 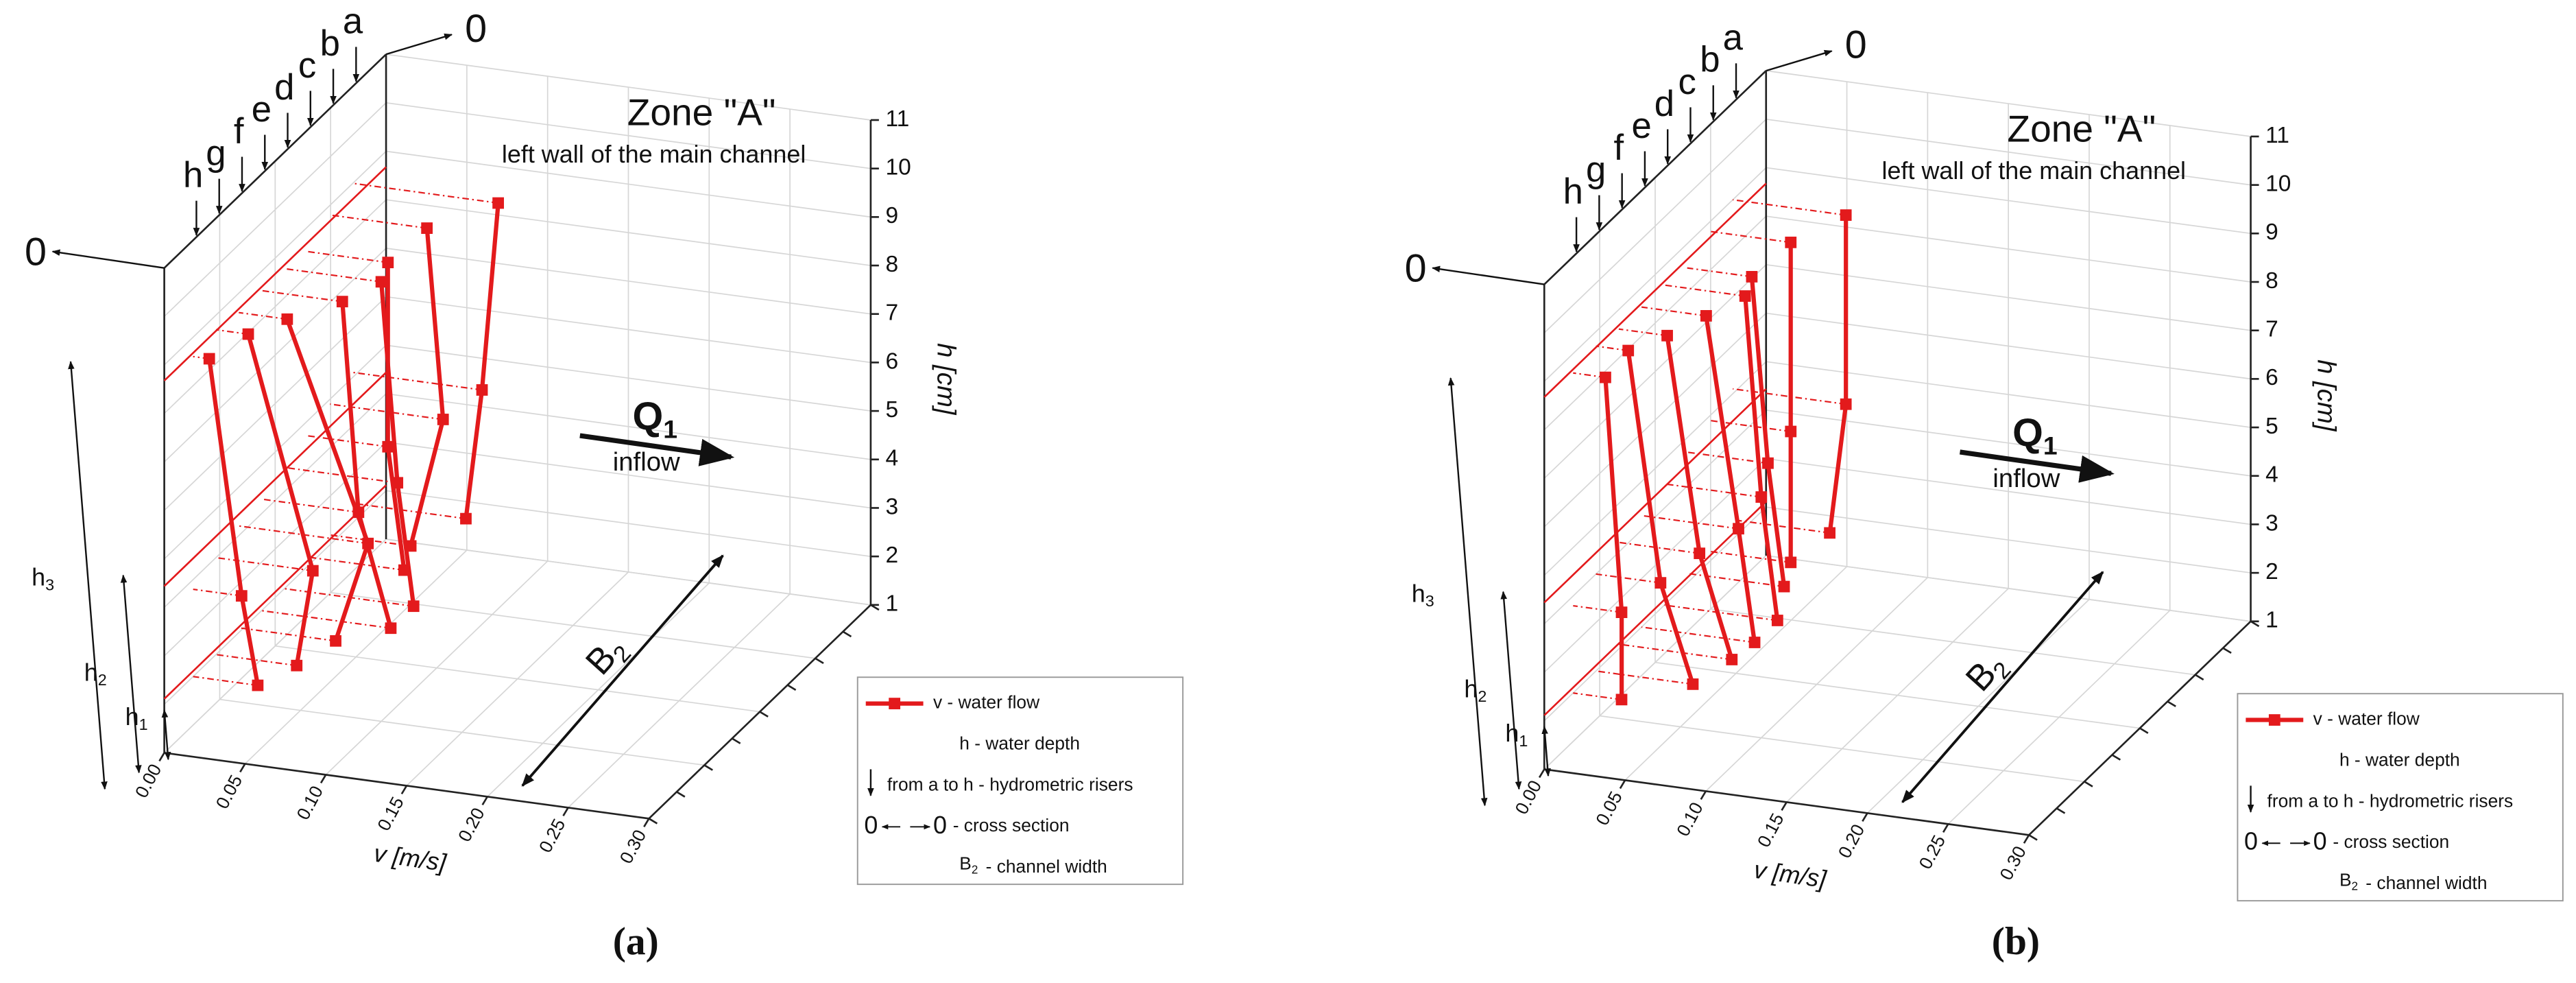 I want to click on legend-box, so click(x=2401, y=797).